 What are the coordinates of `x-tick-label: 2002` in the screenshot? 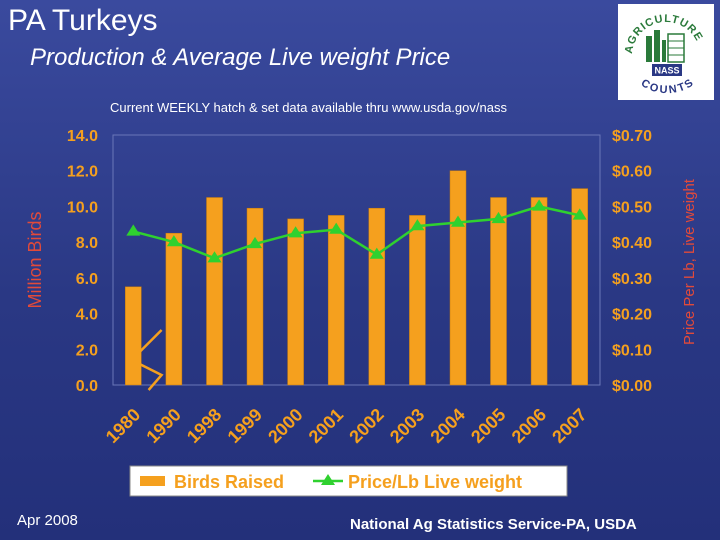 It's located at (366, 426).